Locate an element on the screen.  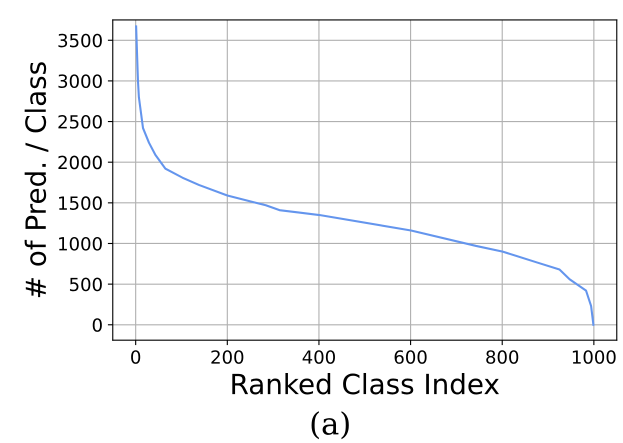
y-tick-label: 2500 is located at coordinates (80, 122).